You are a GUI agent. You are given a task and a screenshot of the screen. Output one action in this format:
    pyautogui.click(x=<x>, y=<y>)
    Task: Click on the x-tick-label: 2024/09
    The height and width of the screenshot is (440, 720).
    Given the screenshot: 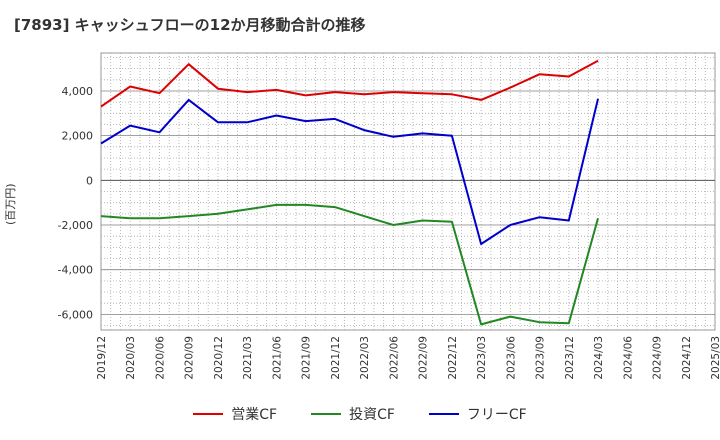 What is the action you would take?
    pyautogui.click(x=658, y=358)
    